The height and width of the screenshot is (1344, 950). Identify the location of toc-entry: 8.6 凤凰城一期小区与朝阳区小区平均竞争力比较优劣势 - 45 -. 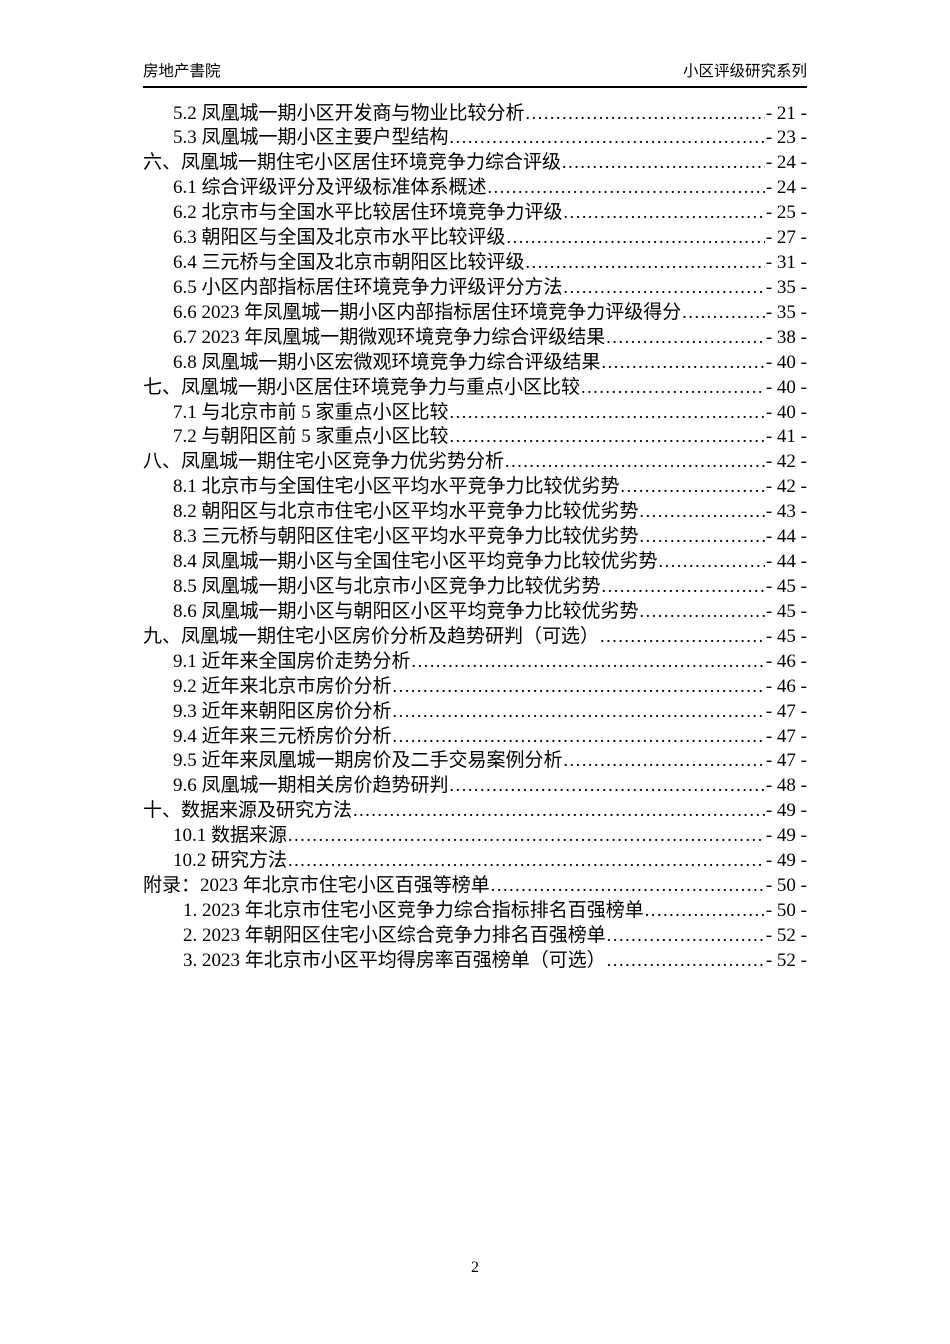
(475, 611).